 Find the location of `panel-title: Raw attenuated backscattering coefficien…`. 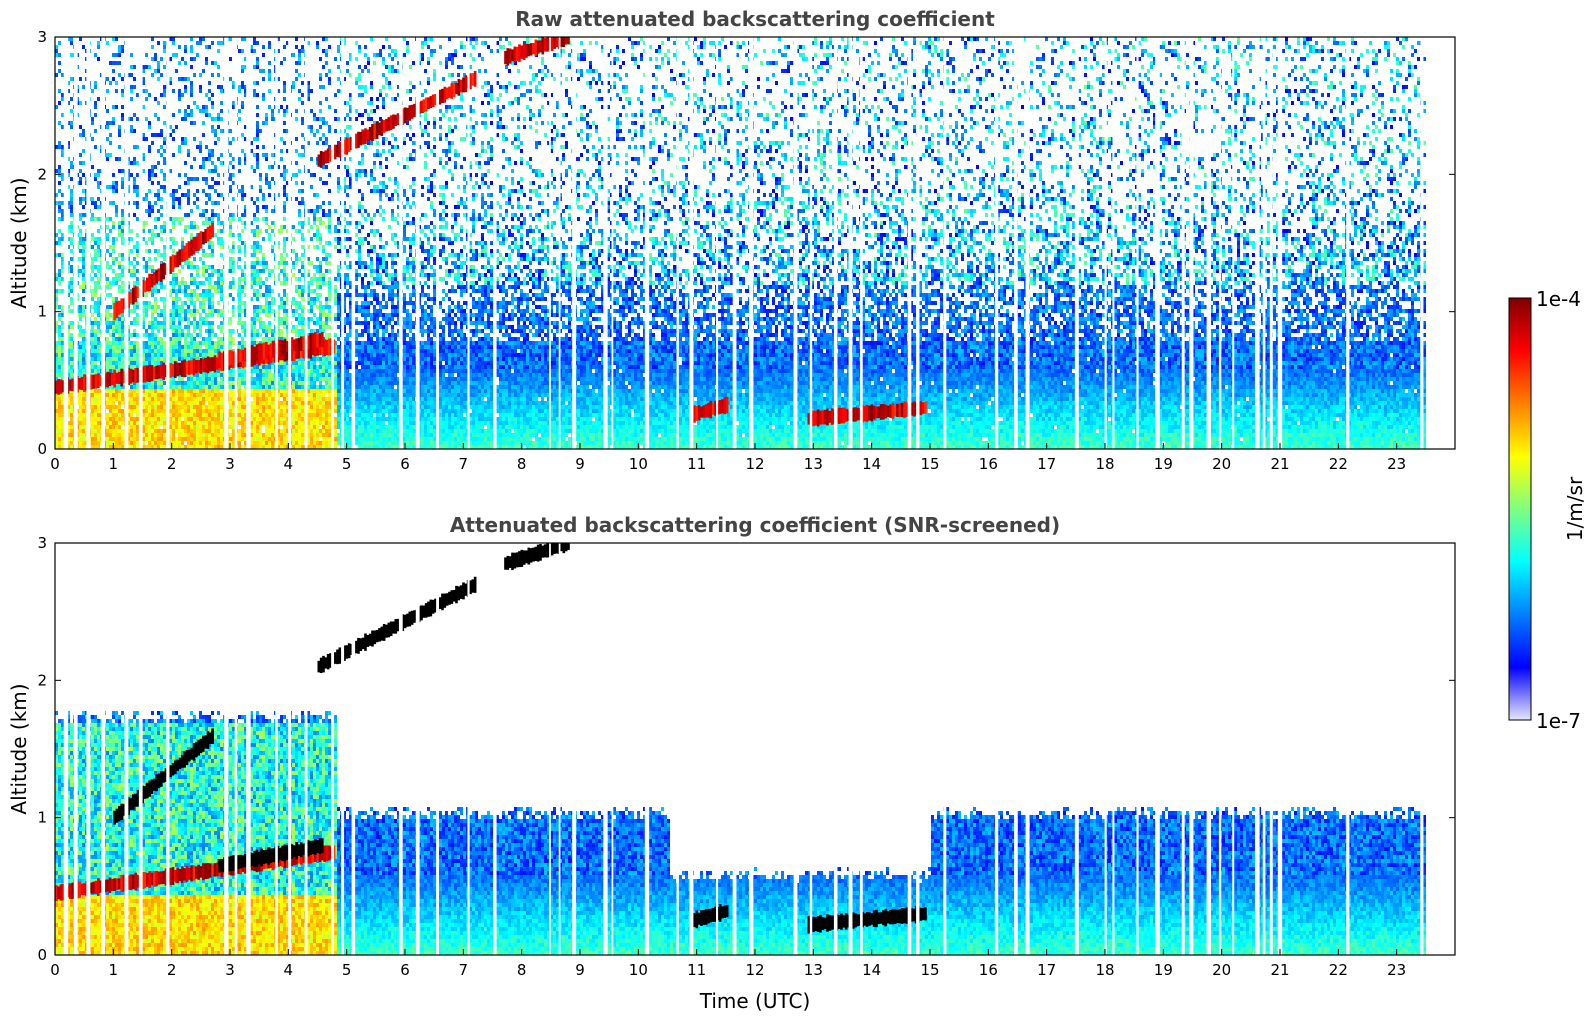

panel-title: Raw attenuated backscattering coefficien… is located at coordinates (755, 19).